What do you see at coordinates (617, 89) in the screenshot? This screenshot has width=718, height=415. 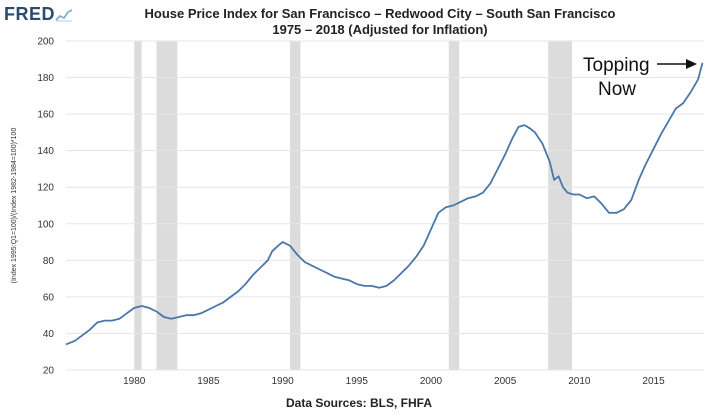 I see `annotation-now: Now` at bounding box center [617, 89].